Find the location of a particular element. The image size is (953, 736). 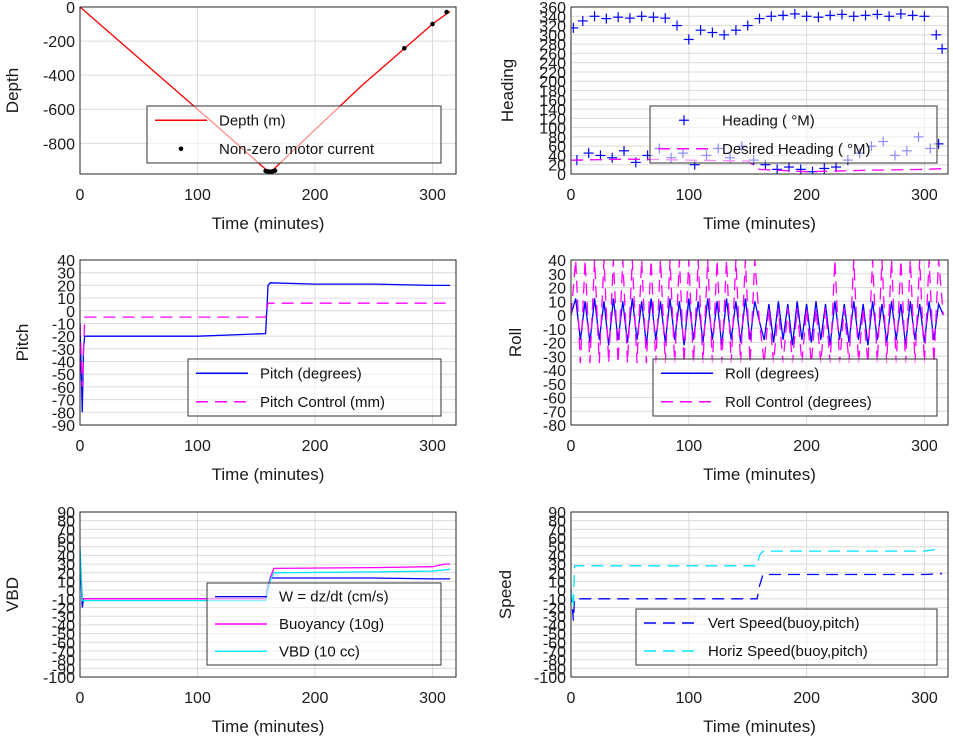

vbd-ytick-label: -10 is located at coordinates (63, 600).